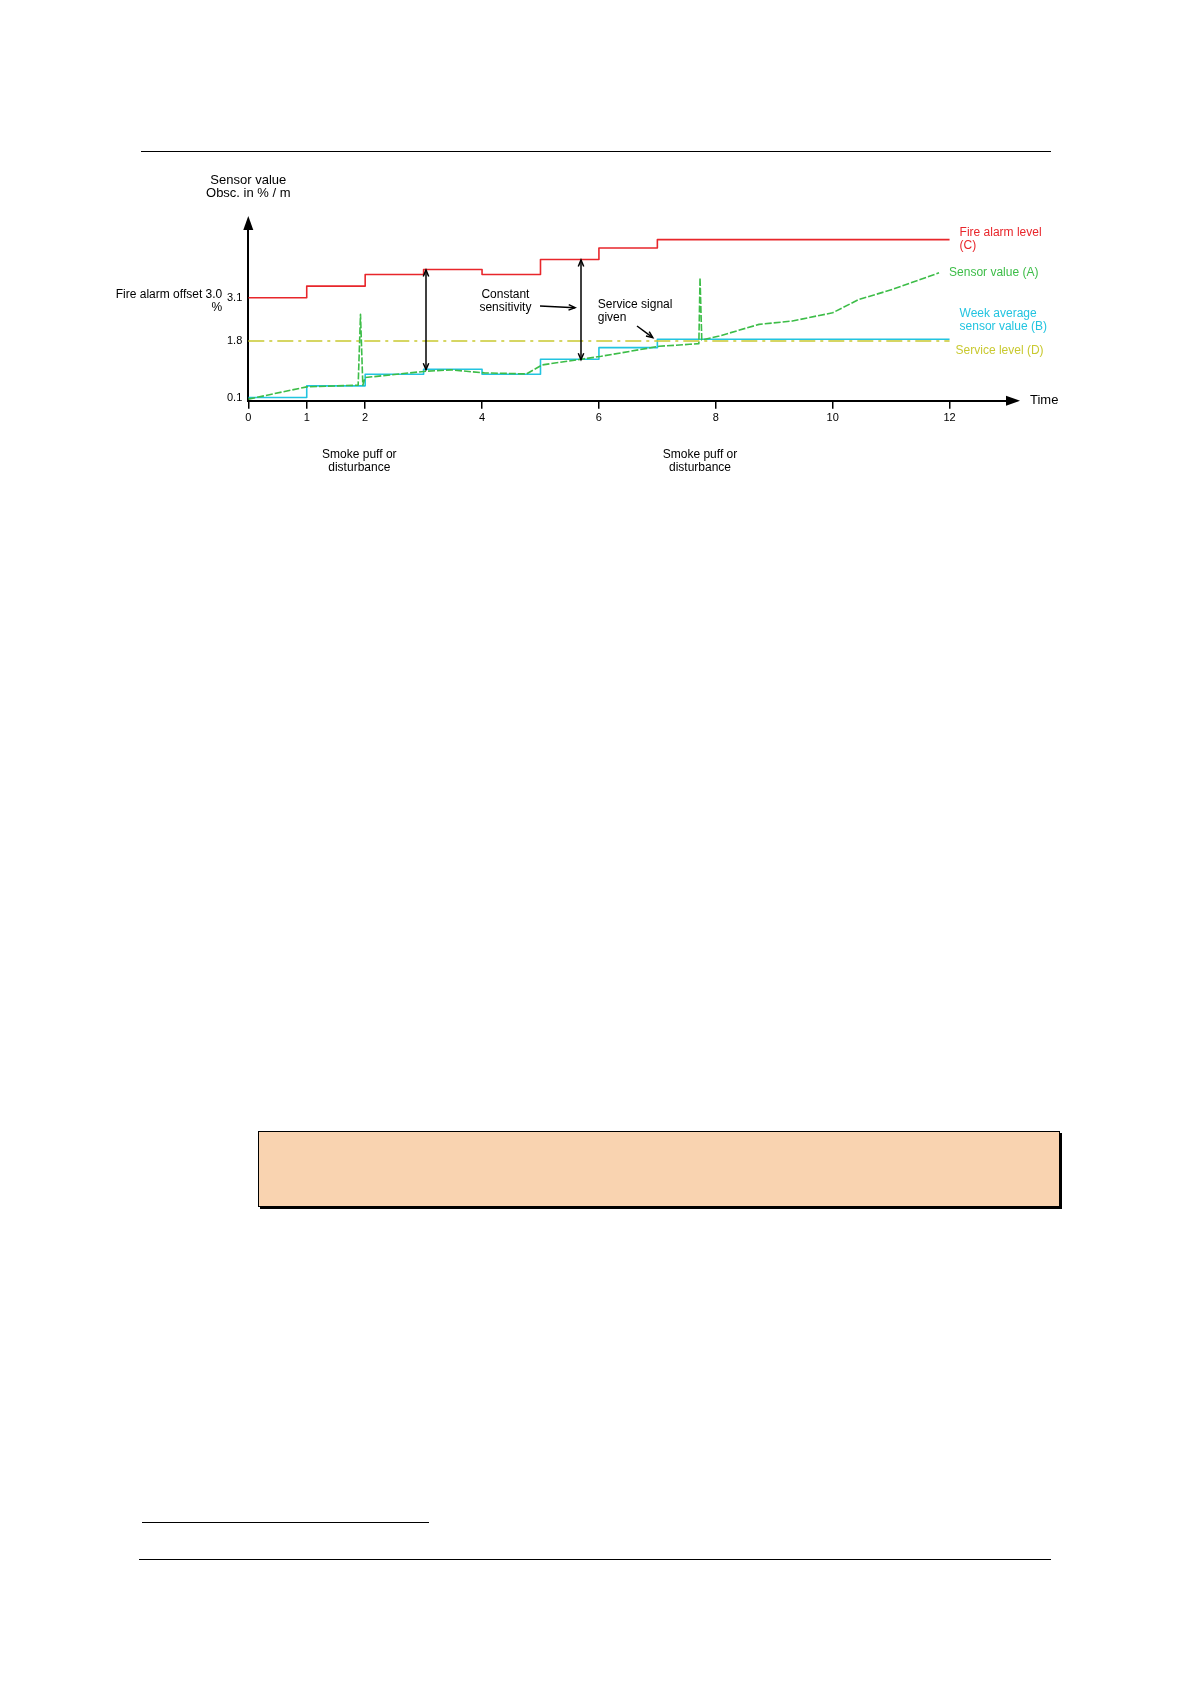 Image resolution: width=1191 pixels, height=1684 pixels. What do you see at coordinates (994, 271) in the screenshot?
I see `series-label: Sensor value (A)` at bounding box center [994, 271].